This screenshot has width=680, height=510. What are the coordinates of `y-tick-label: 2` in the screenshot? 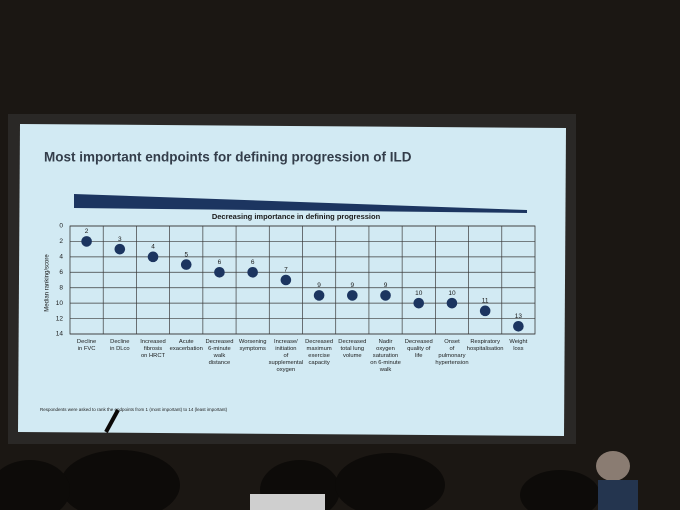 It's located at (61, 241).